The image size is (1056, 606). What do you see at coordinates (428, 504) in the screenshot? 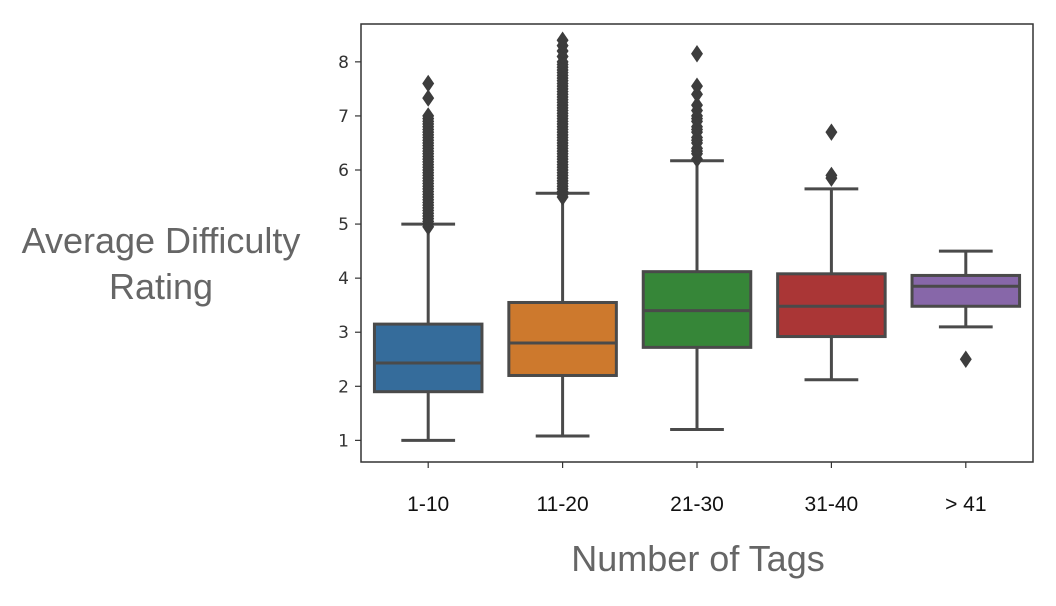
I see `x-tick-label: 1-10` at bounding box center [428, 504].